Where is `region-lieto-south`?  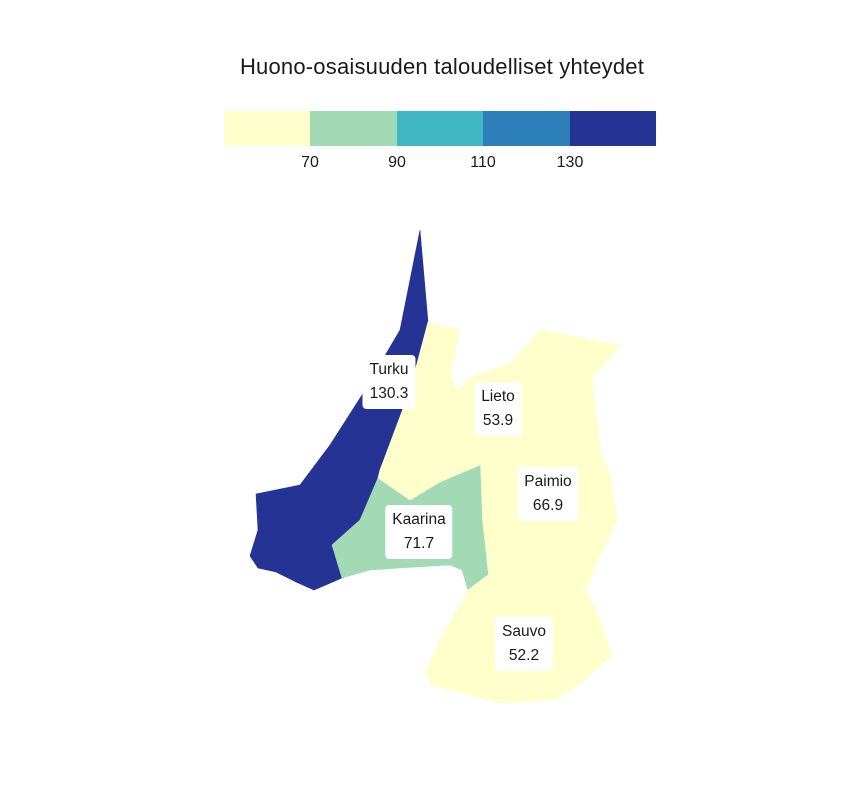
region-lieto-south is located at coordinates (429, 411).